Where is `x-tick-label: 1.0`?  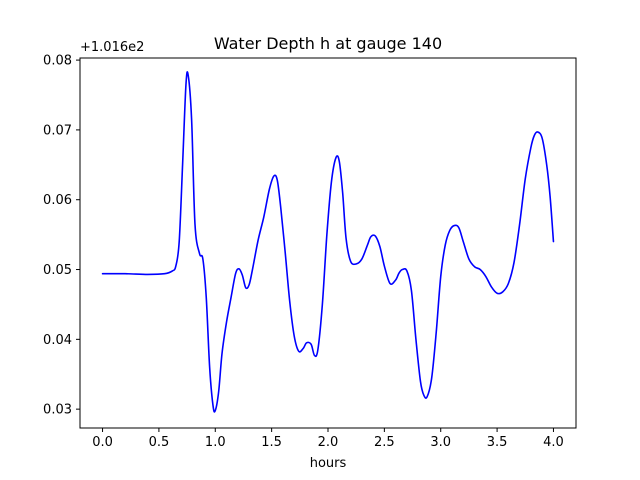 x-tick-label: 1.0 is located at coordinates (215, 442).